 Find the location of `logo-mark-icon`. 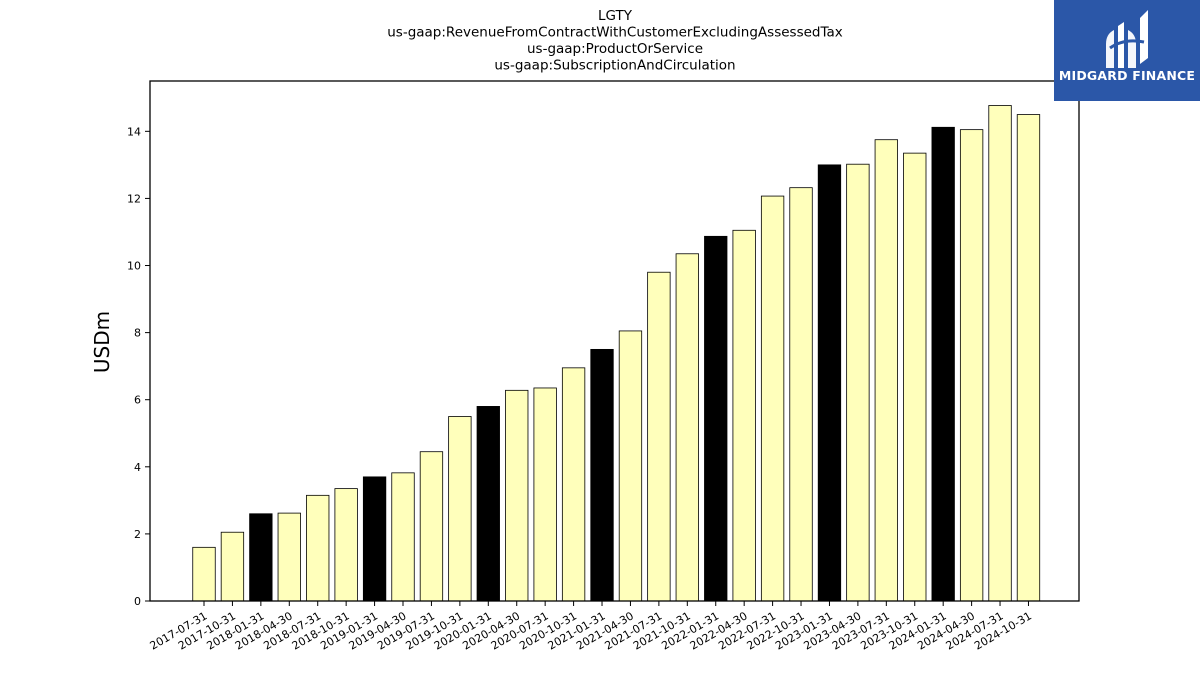

logo-mark-icon is located at coordinates (1127, 39).